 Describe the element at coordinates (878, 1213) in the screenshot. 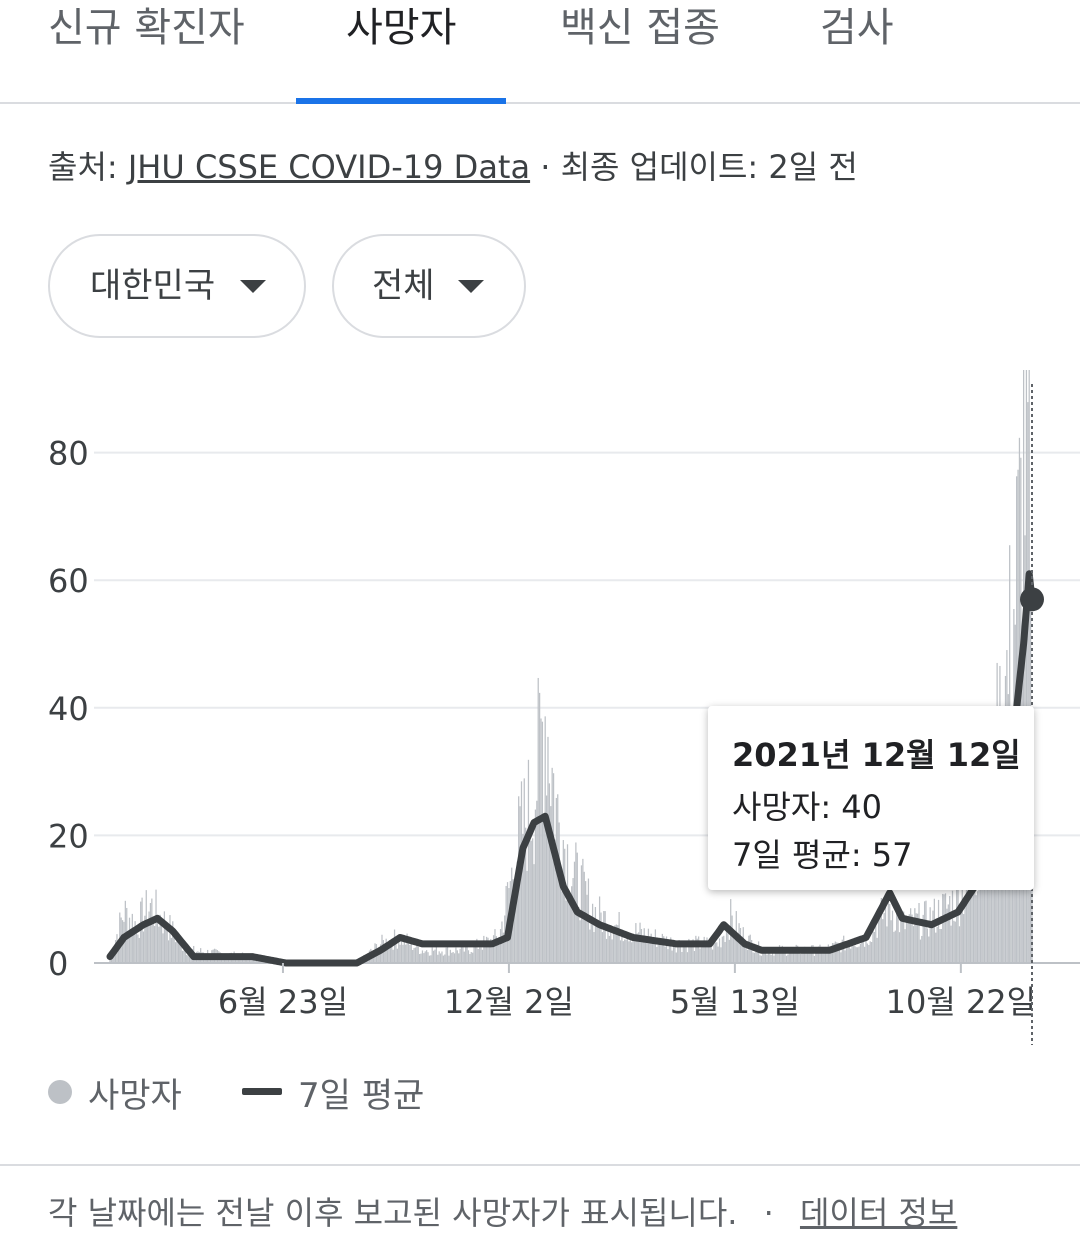

I see `data-info-link: 데이터 정보` at that location.